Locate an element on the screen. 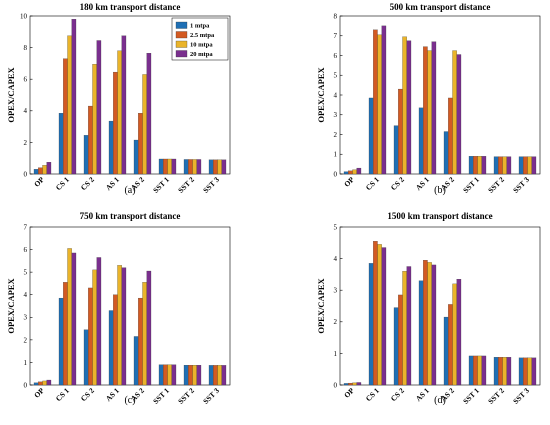  panel-label: (a) is located at coordinates (129, 190).